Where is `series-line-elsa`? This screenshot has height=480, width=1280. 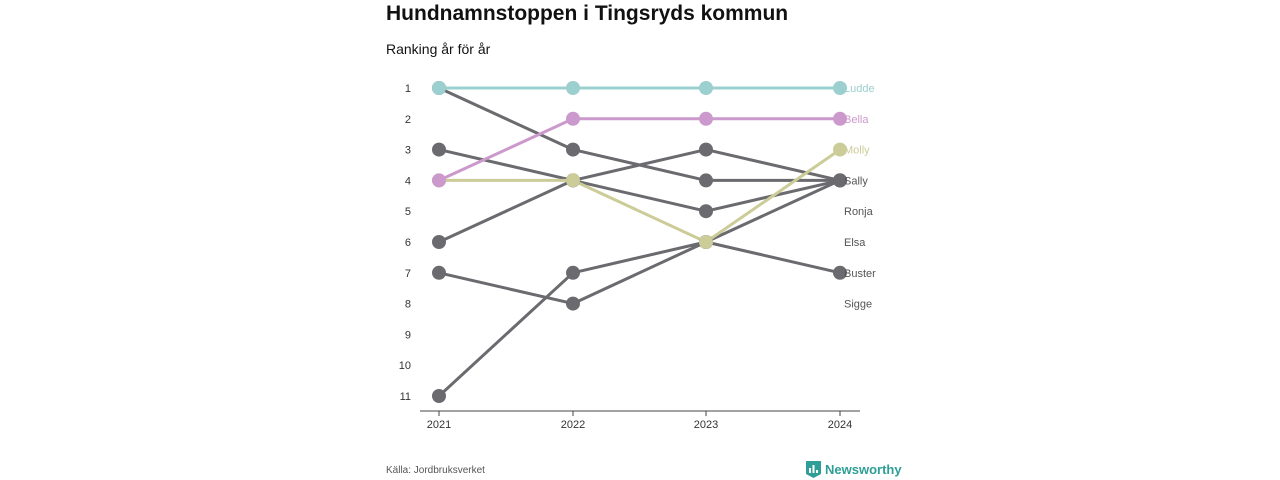 series-line-elsa is located at coordinates (639, 196).